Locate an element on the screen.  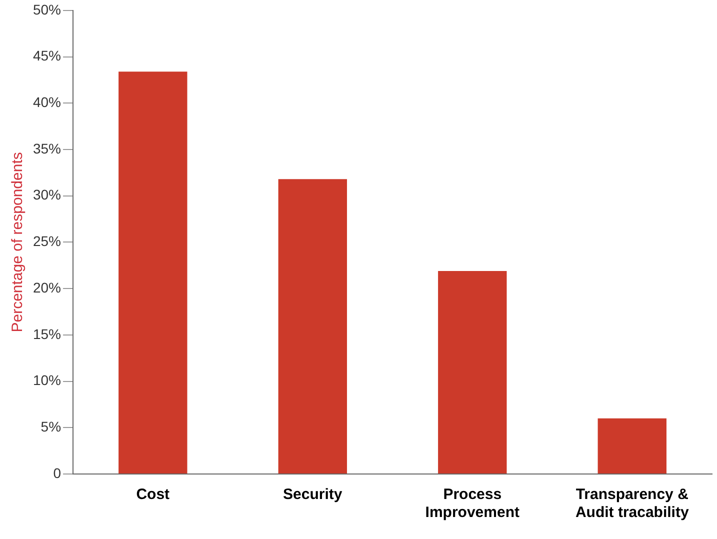
y-tick-label: 0 is located at coordinates (57, 472).